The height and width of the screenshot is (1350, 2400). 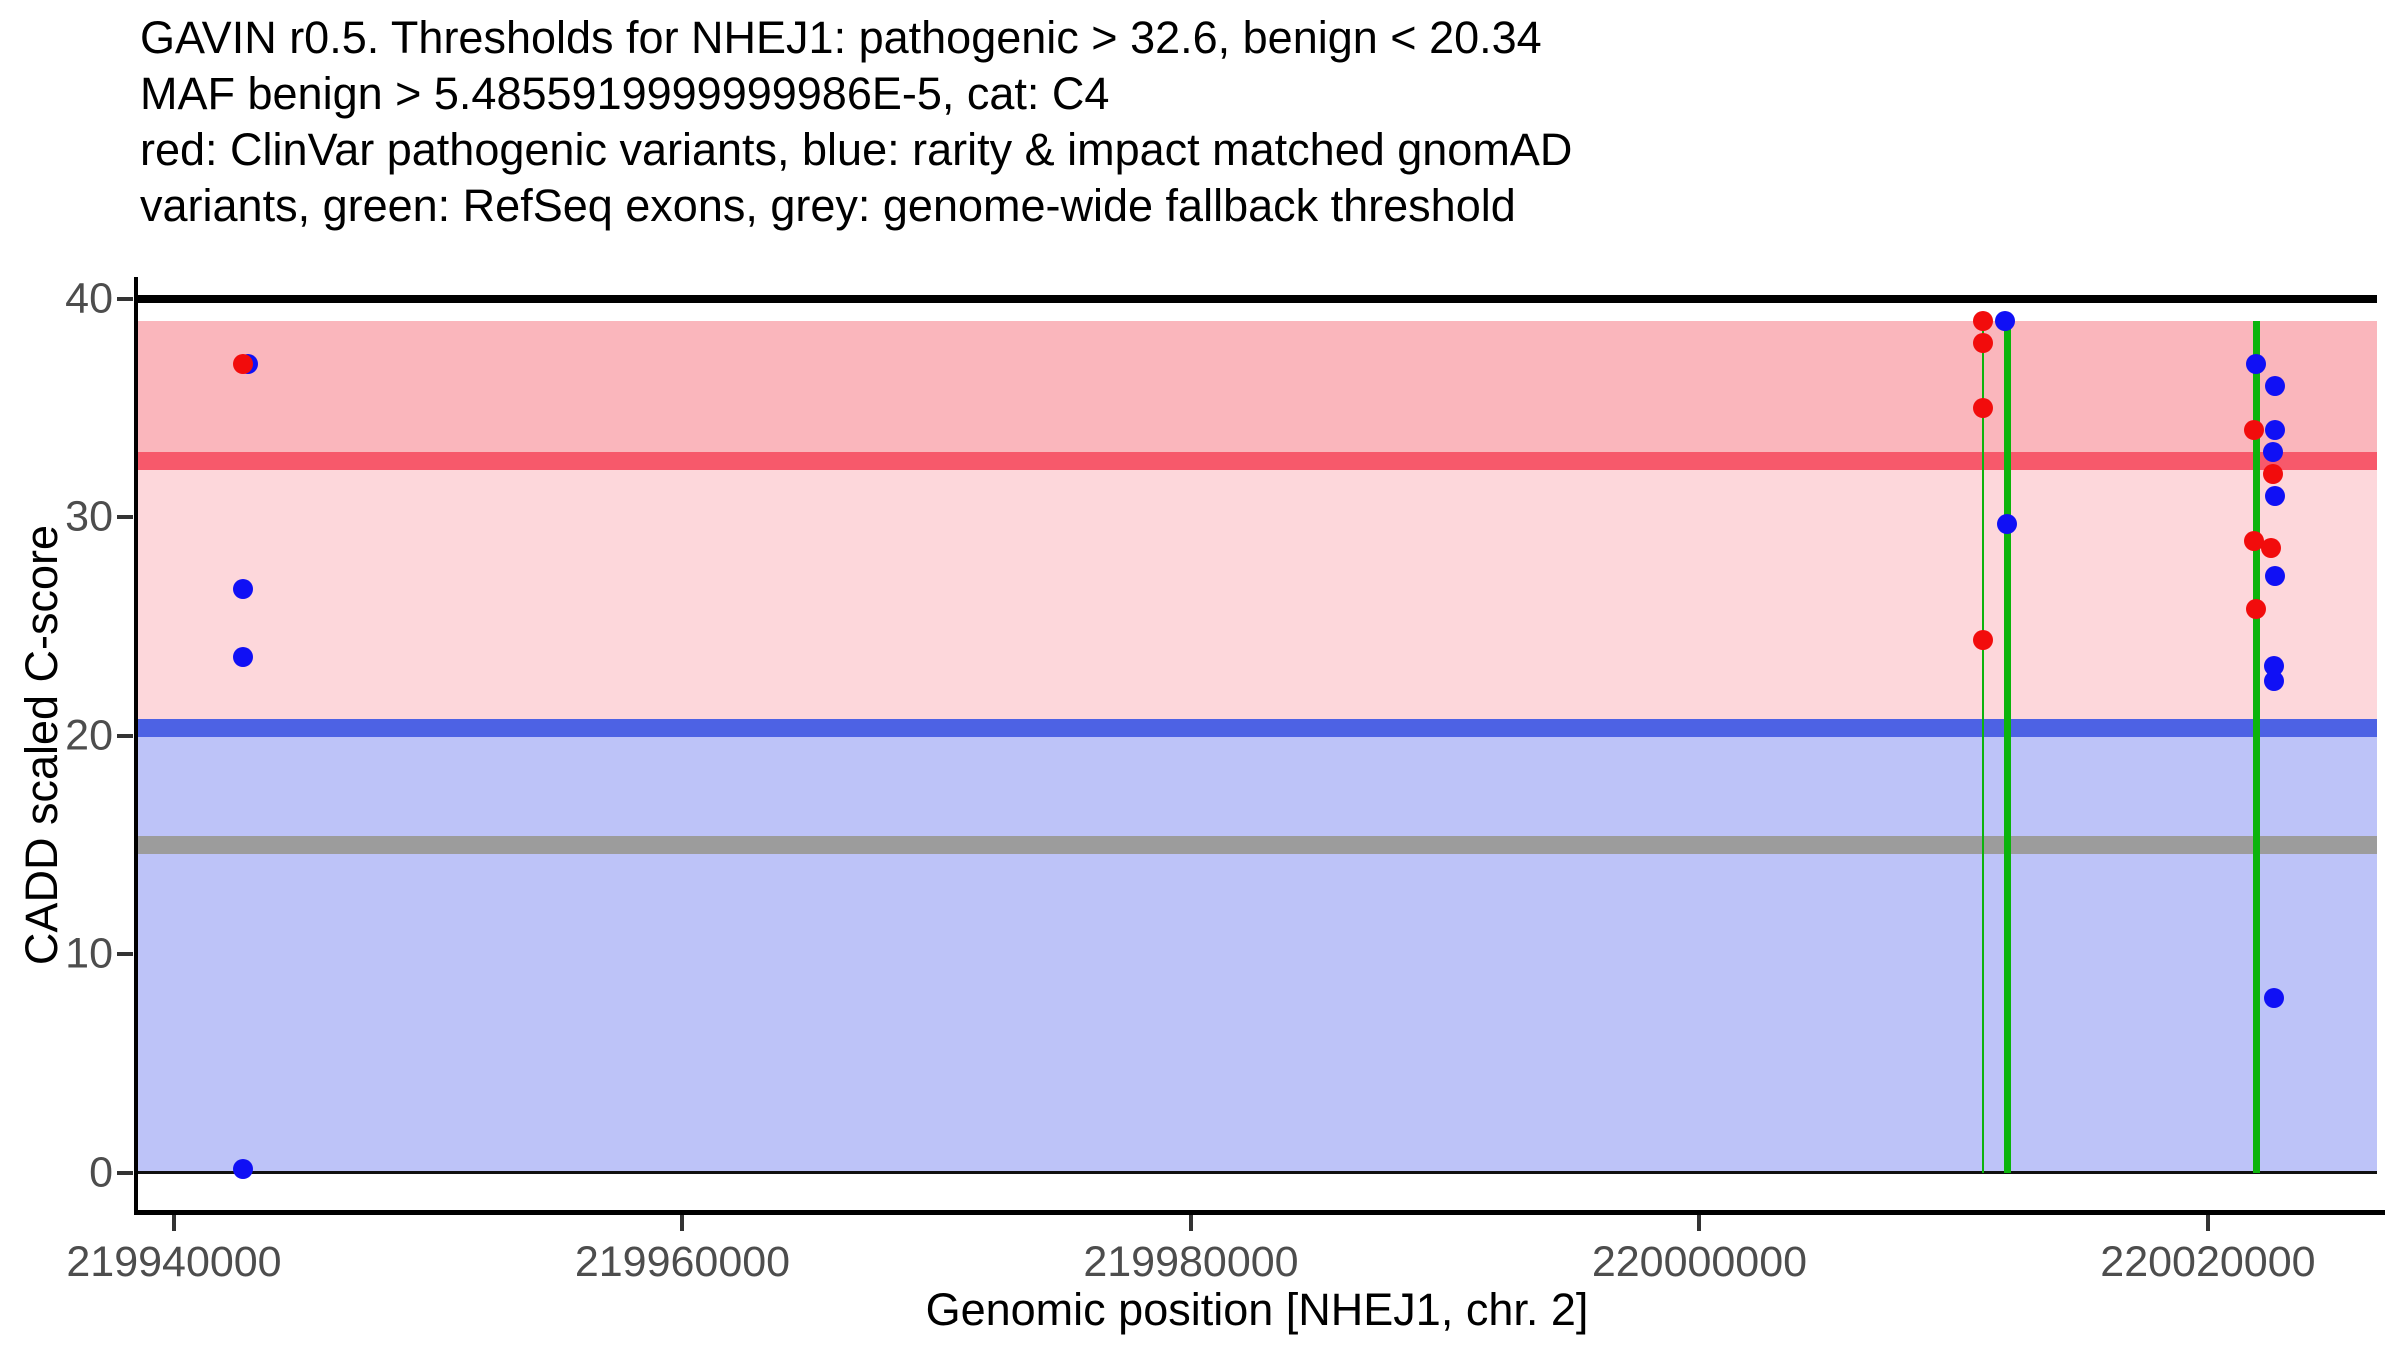 What do you see at coordinates (1257, 845) in the screenshot?
I see `threshold-line-genome-wide-fallback` at bounding box center [1257, 845].